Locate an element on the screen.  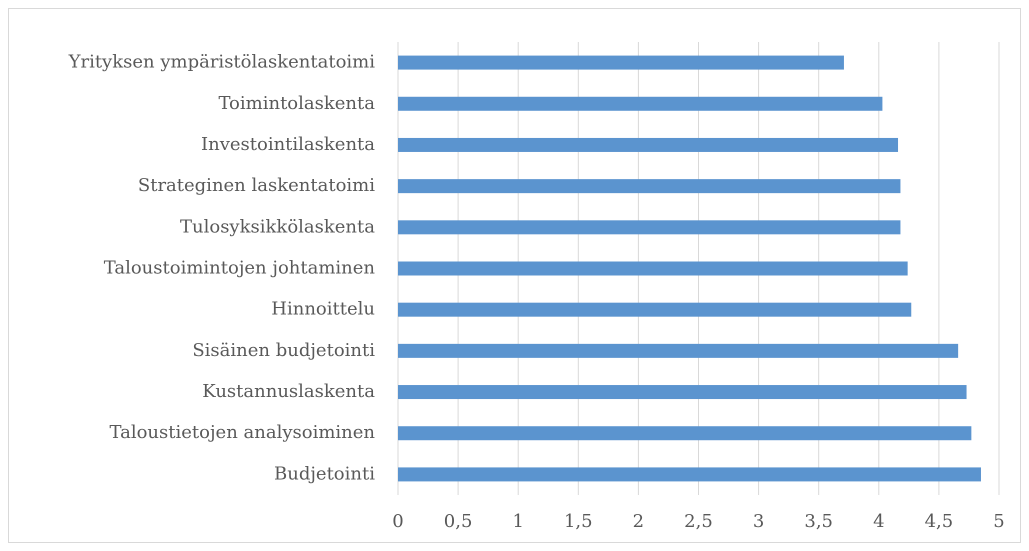
x-tick-label: 3,5 is located at coordinates (818, 521).